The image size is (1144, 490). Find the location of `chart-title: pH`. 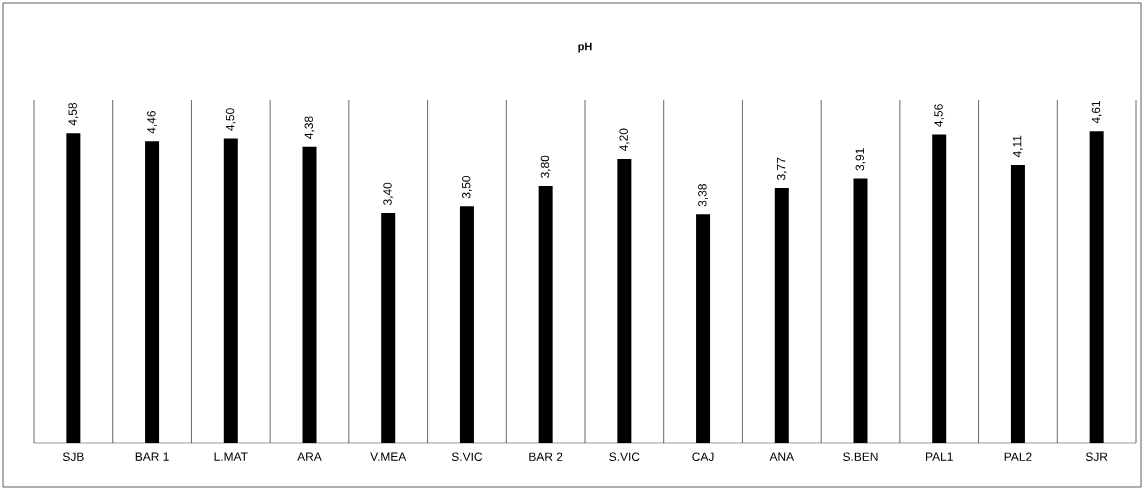

chart-title: pH is located at coordinates (585, 47).